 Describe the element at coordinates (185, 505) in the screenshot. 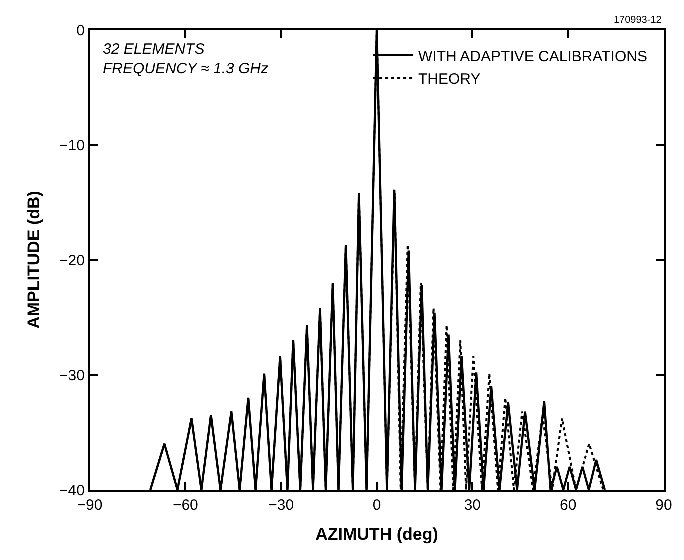

I see `x-tick-label: −60` at that location.